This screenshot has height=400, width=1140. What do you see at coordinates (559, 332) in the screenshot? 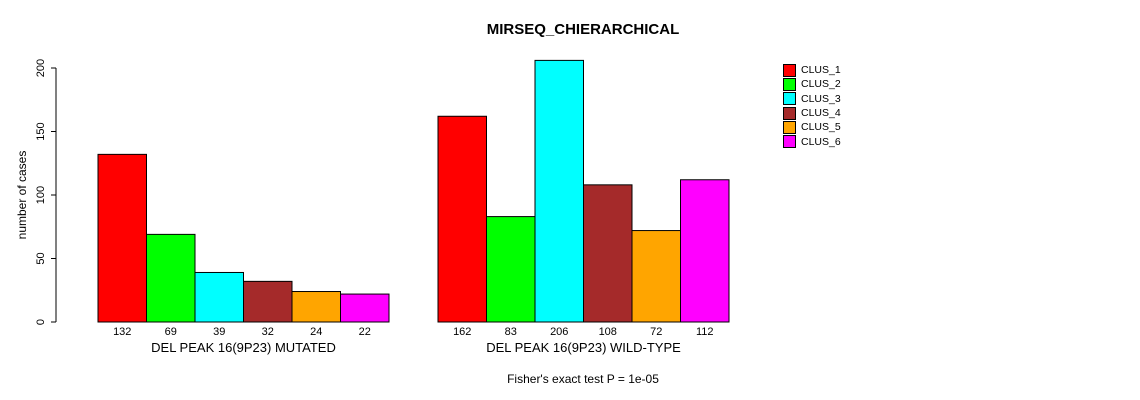
I see `bar-value-label: 206` at bounding box center [559, 332].